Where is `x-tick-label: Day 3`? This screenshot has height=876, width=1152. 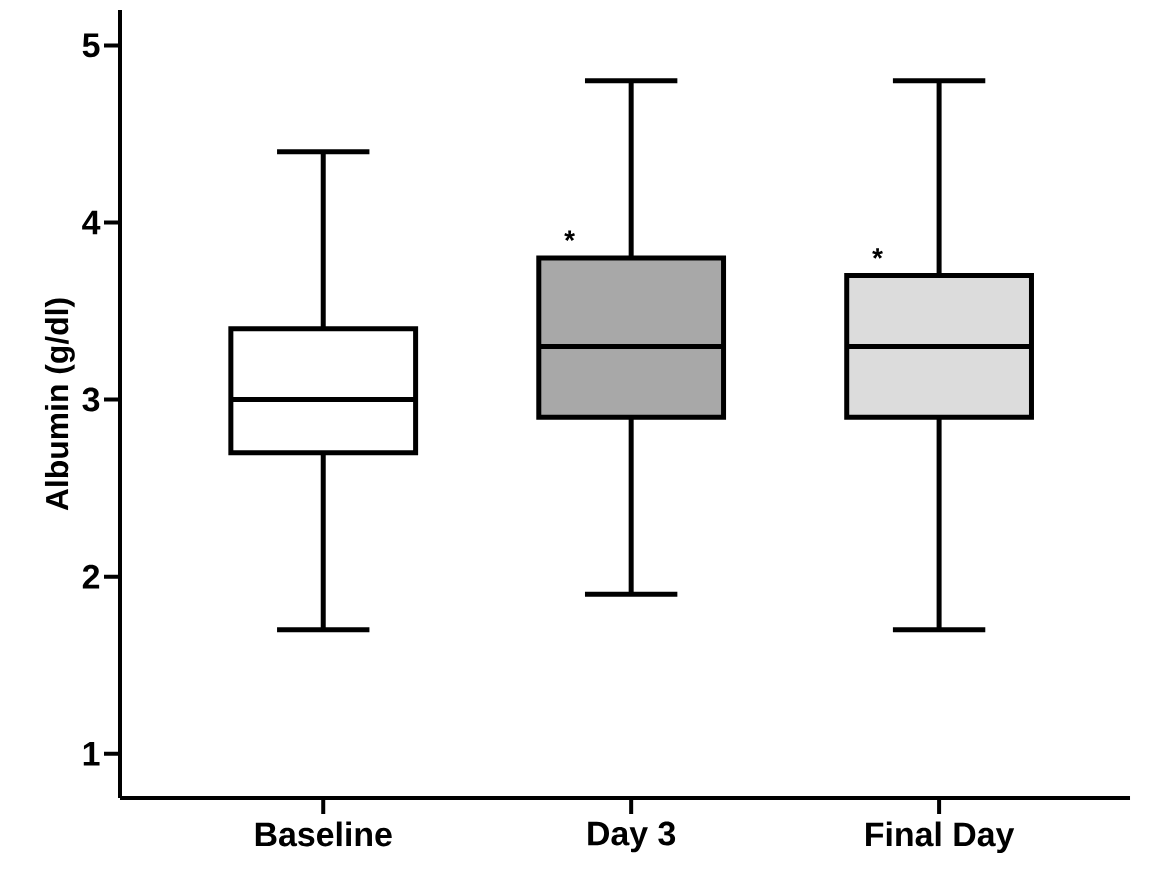 x-tick-label: Day 3 is located at coordinates (632, 837).